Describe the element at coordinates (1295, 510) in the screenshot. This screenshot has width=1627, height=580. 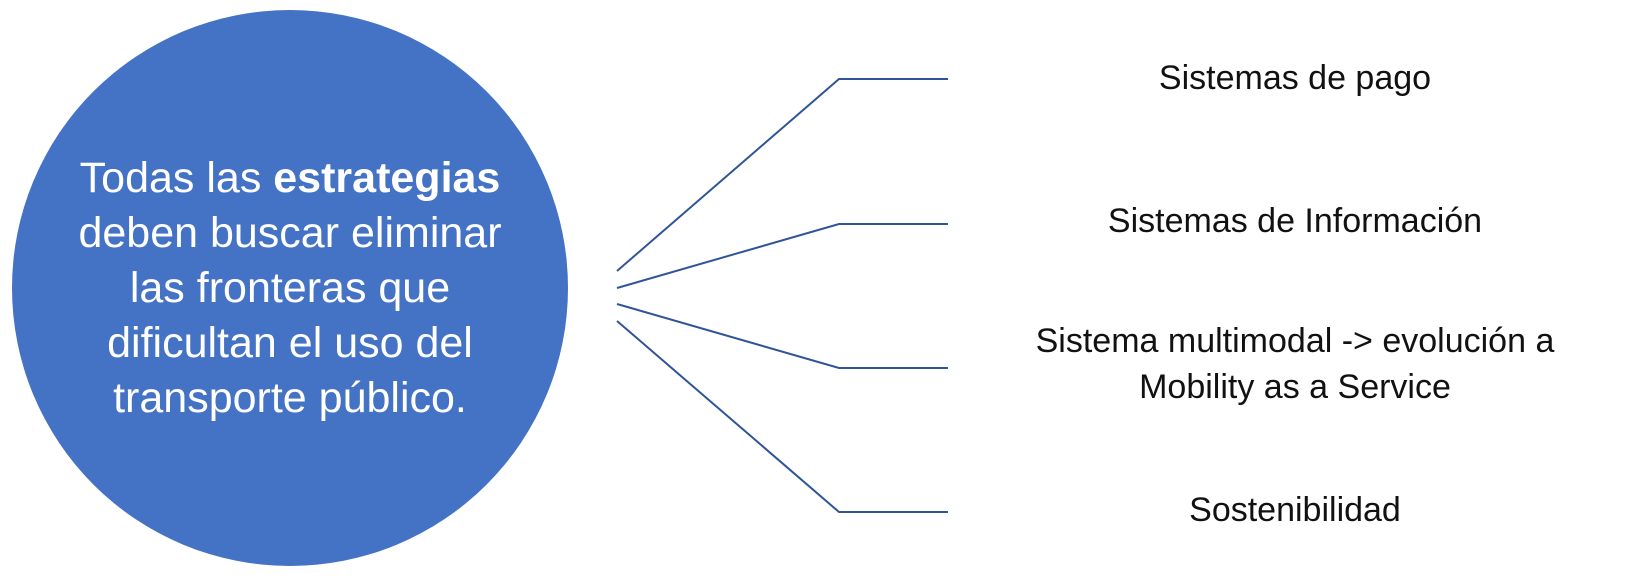
I see `branch-label-sustainability: Sostenibilidad` at that location.